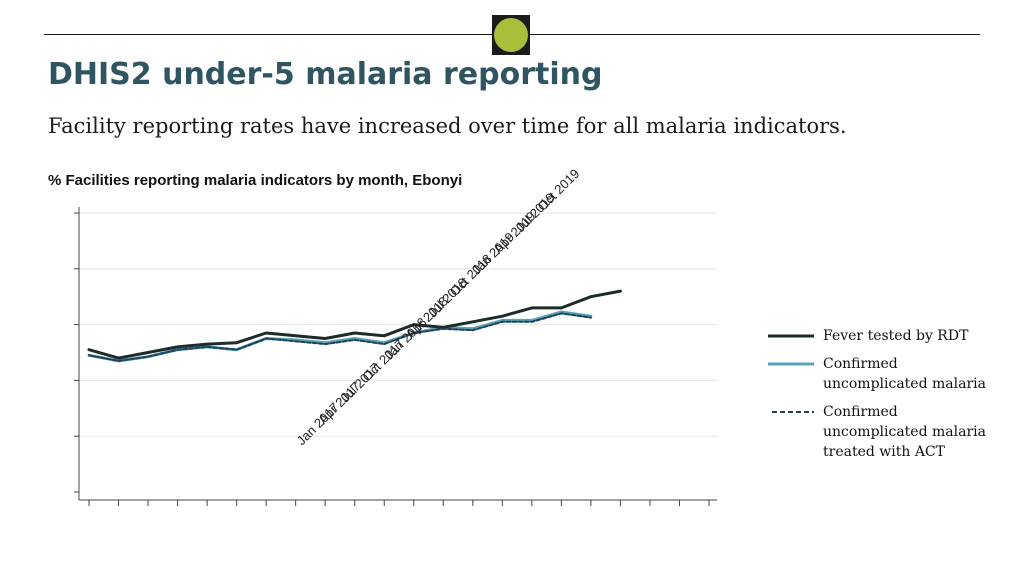  Describe the element at coordinates (904, 374) in the screenshot. I see `legend-label-confirmed-malaria: Confirmed uncomplicated malaria` at that location.